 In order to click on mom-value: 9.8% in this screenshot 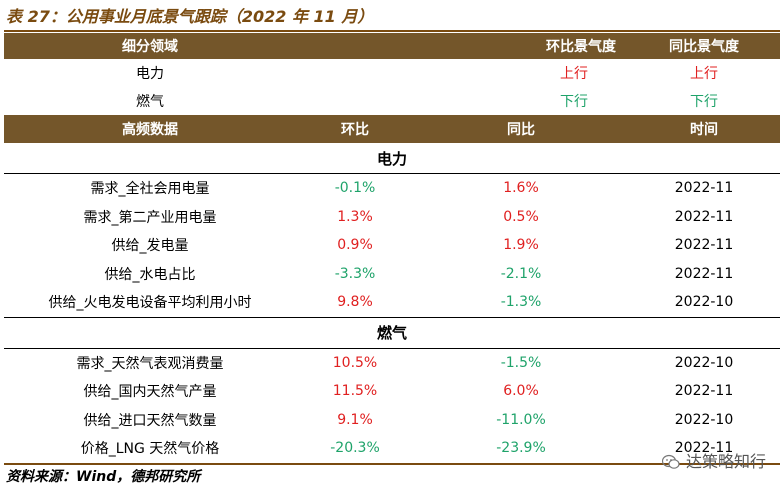, I will do `click(355, 302)`.